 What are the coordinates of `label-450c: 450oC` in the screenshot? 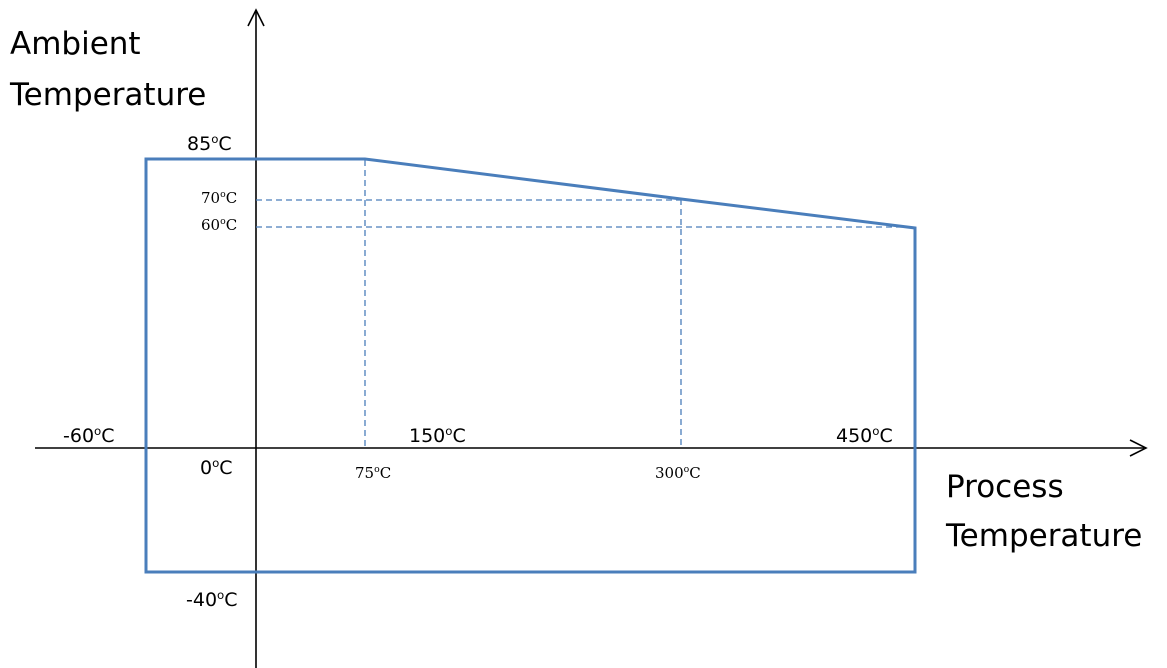 It's located at (864, 435).